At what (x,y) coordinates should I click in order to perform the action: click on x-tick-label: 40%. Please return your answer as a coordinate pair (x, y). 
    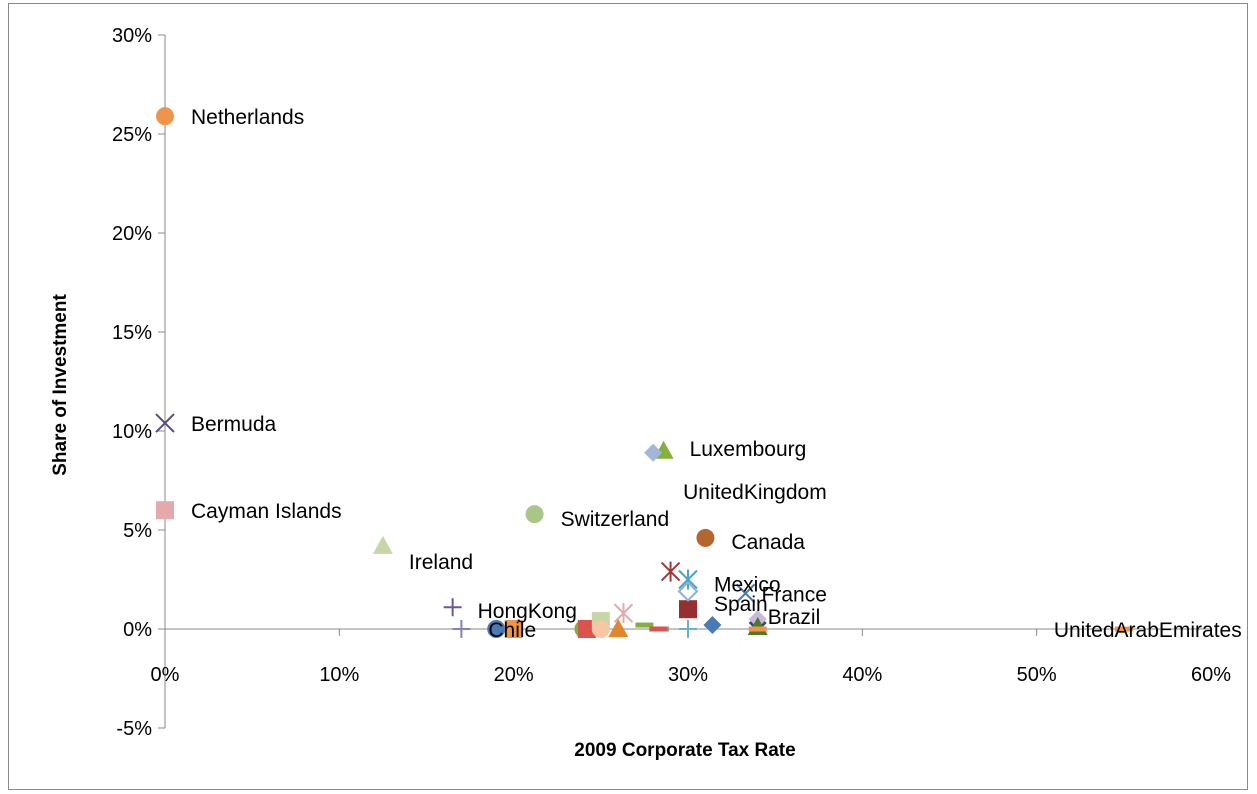
    Looking at the image, I should click on (862, 675).